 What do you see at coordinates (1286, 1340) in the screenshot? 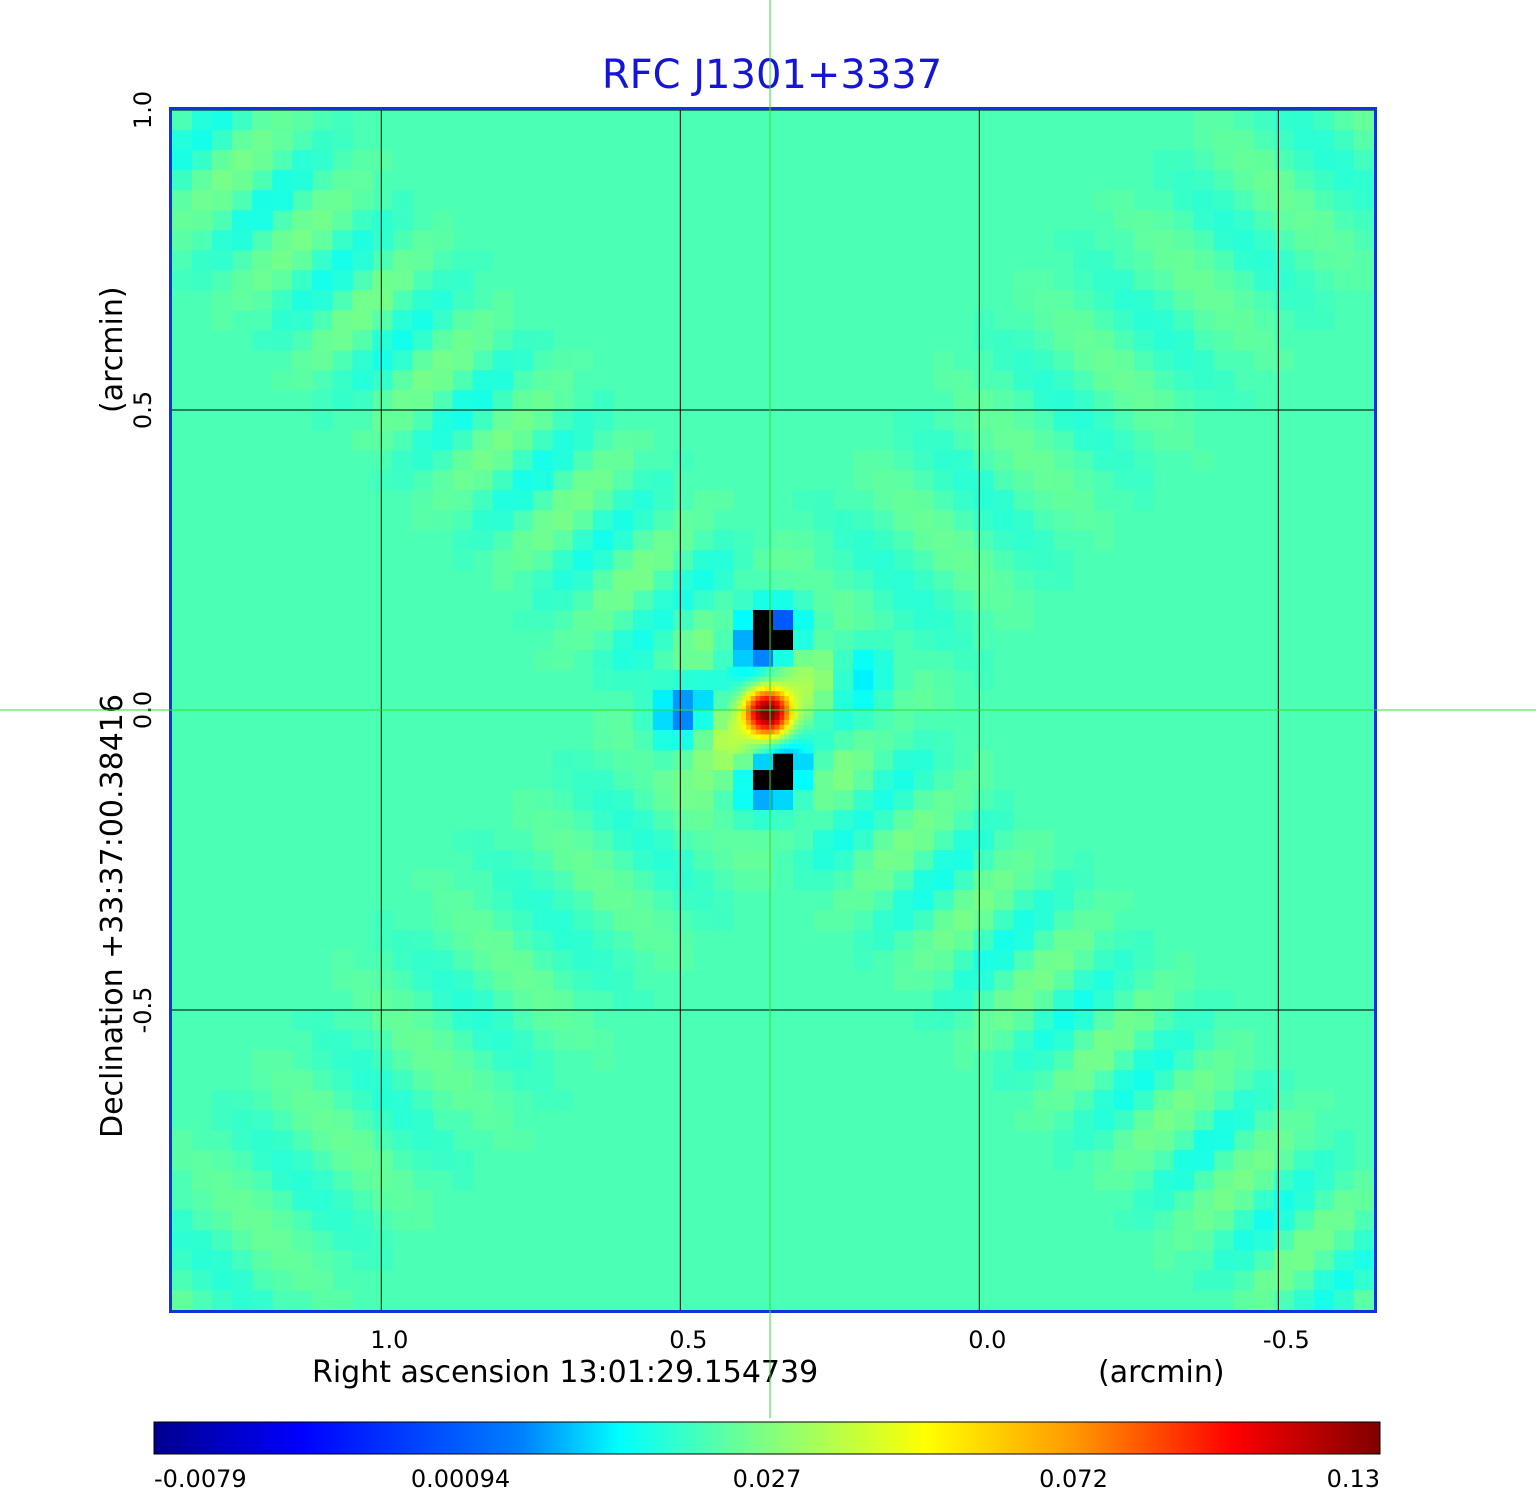
I see `x-tick-label: -0.5` at bounding box center [1286, 1340].